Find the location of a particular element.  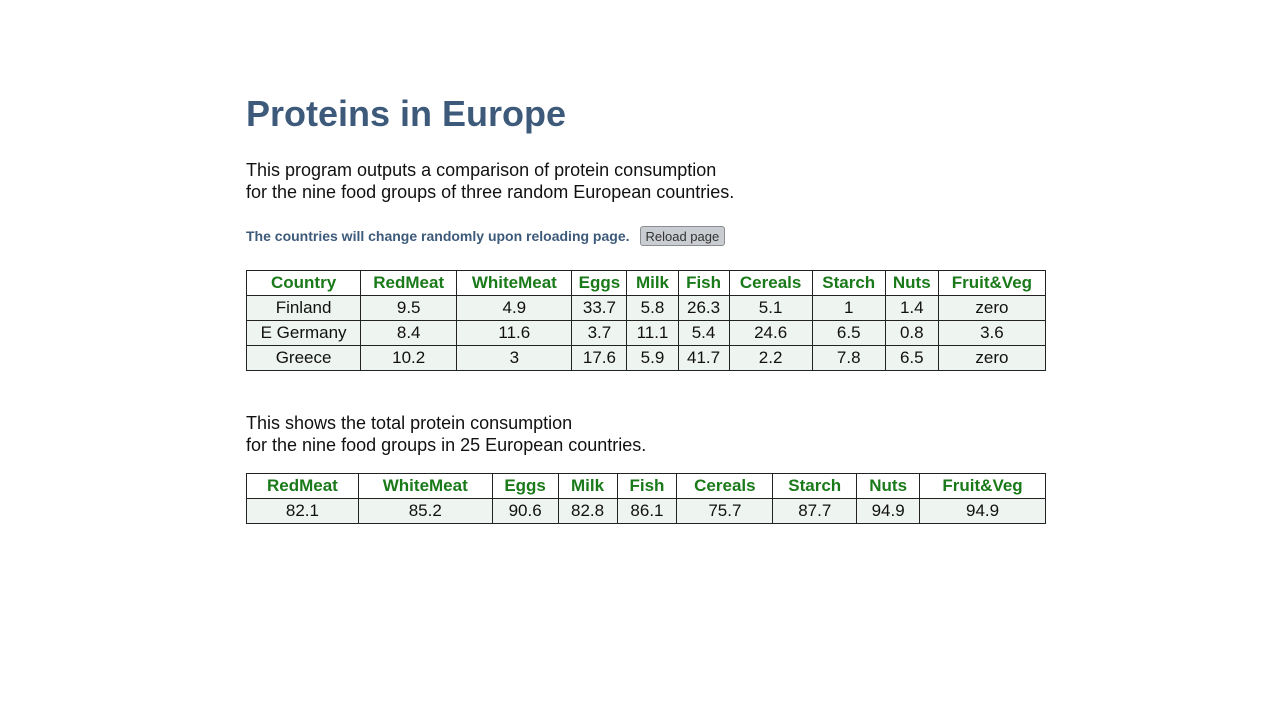

totals-header-cell: Fish is located at coordinates (647, 486).